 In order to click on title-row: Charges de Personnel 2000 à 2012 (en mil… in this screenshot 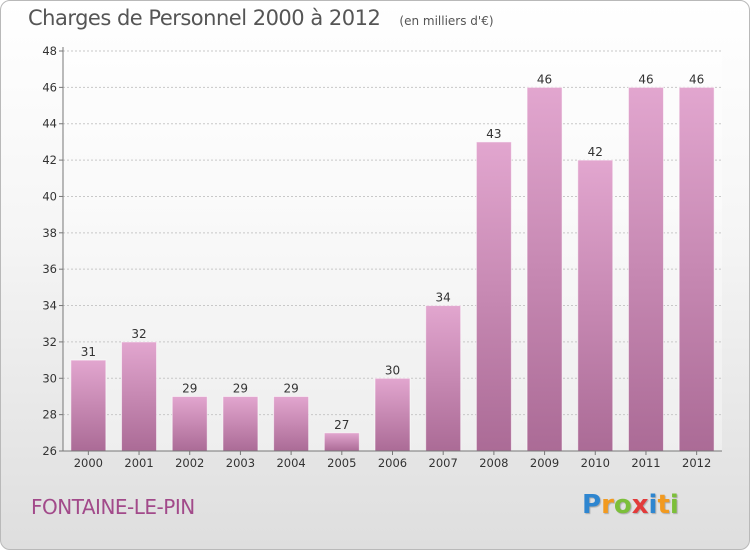, I will do `click(261, 18)`.